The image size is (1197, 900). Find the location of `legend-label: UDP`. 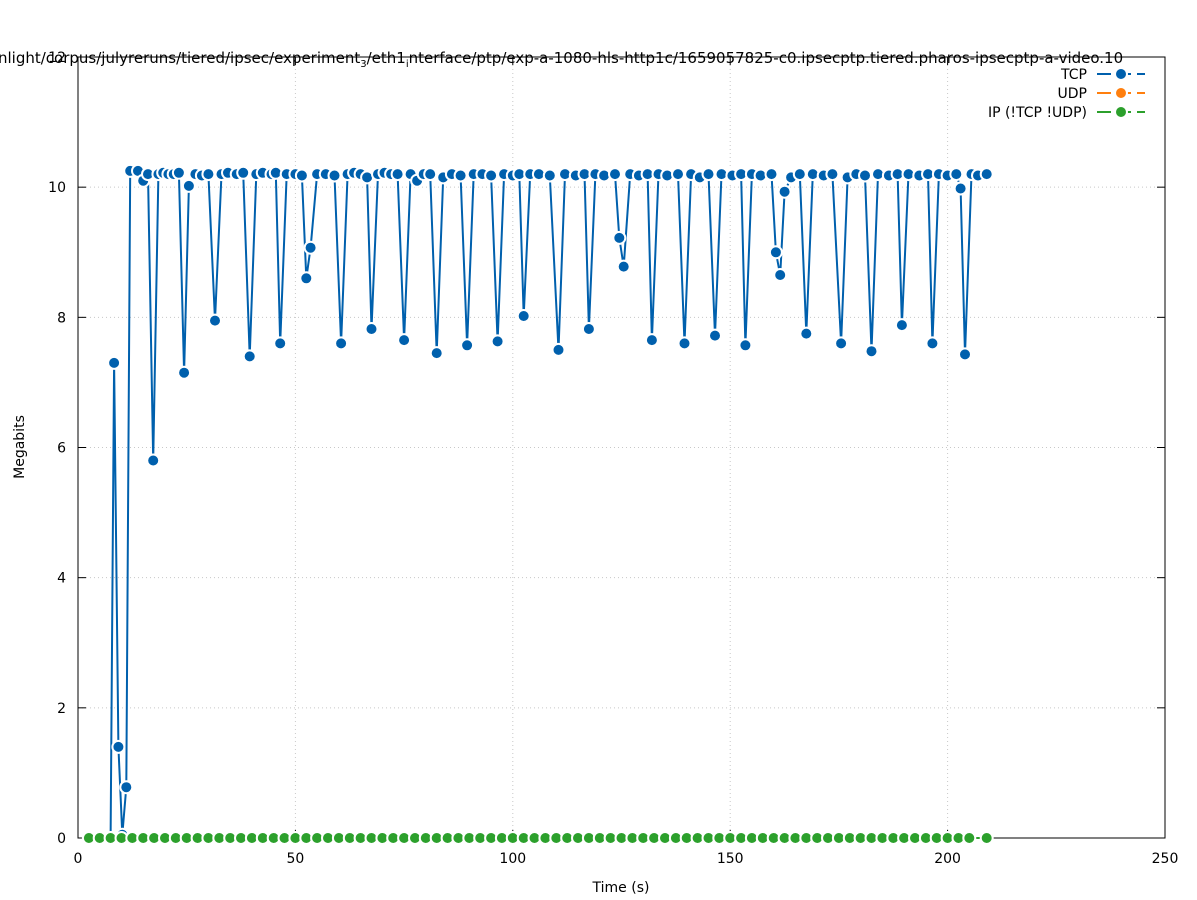

legend-label: UDP is located at coordinates (1072, 94).